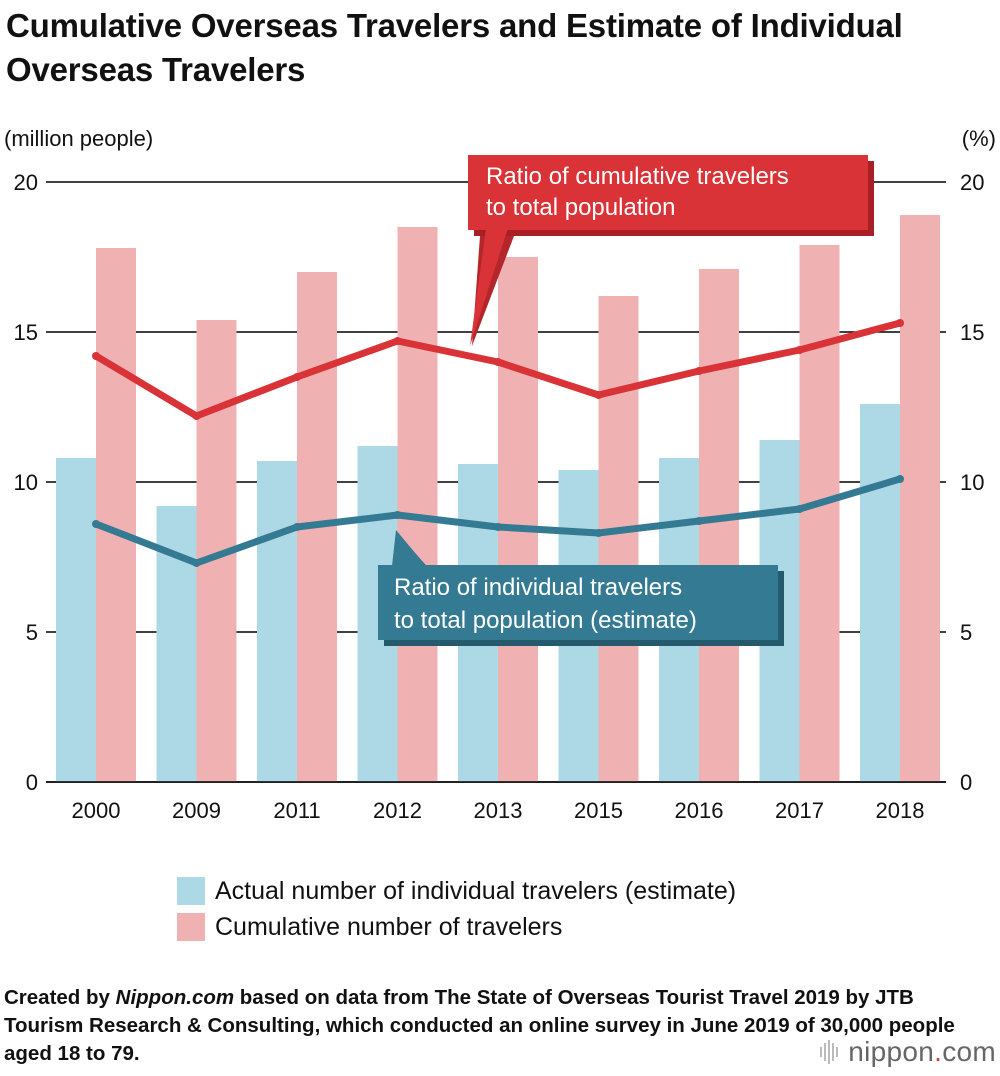  I want to click on legend-swatch-cumulative, so click(191, 927).